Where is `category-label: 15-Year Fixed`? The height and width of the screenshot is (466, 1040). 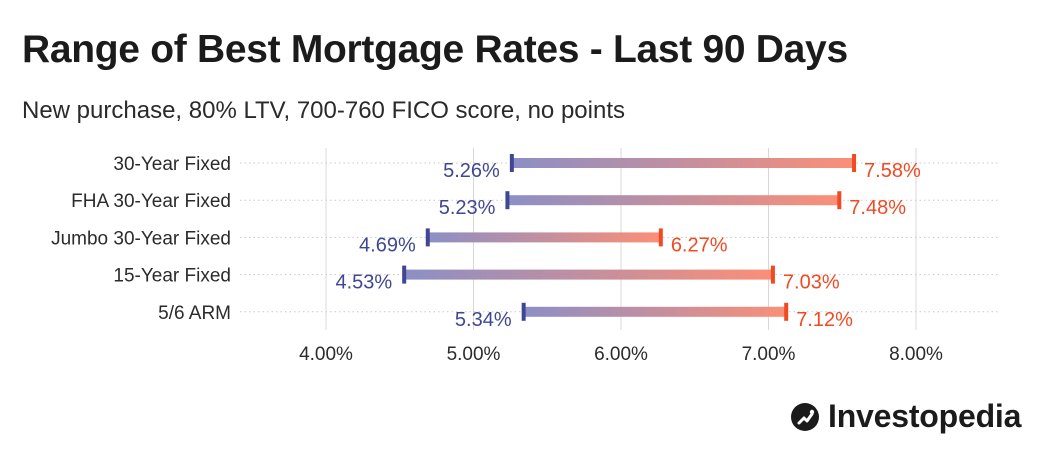
category-label: 15-Year Fixed is located at coordinates (172, 276).